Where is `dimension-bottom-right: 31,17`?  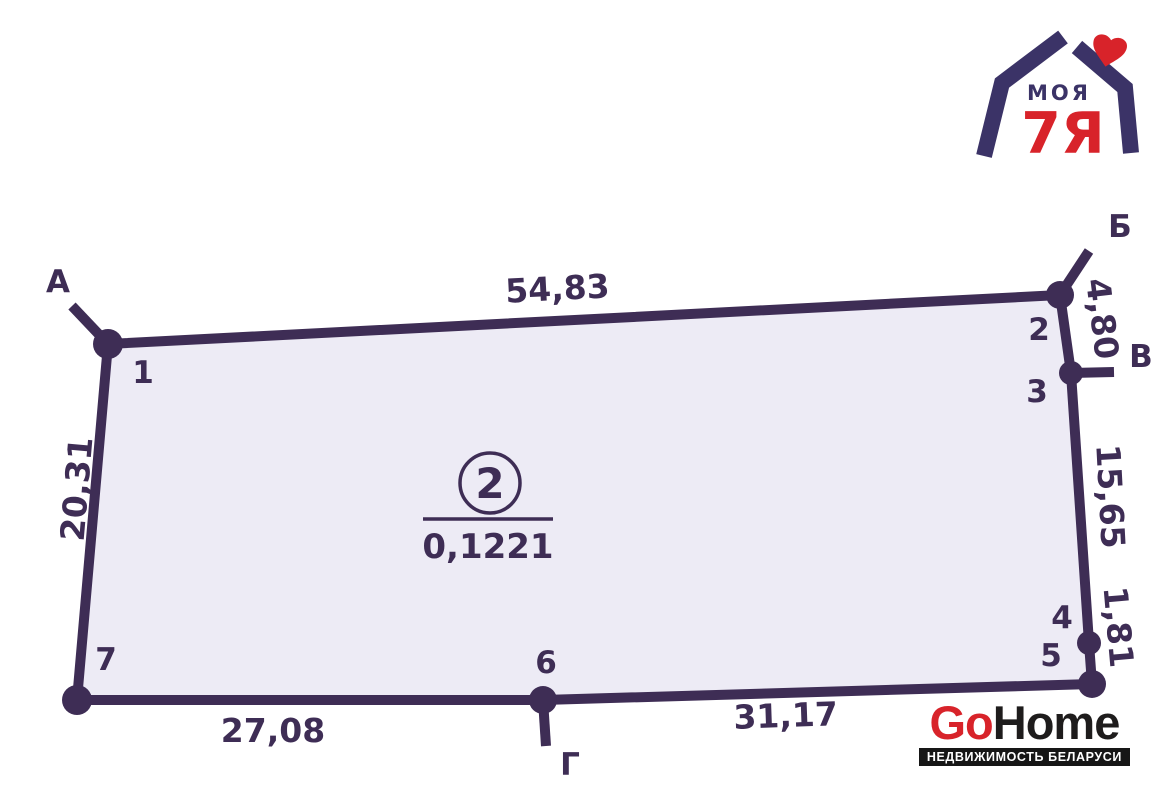
dimension-bottom-right: 31,17 is located at coordinates (786, 715).